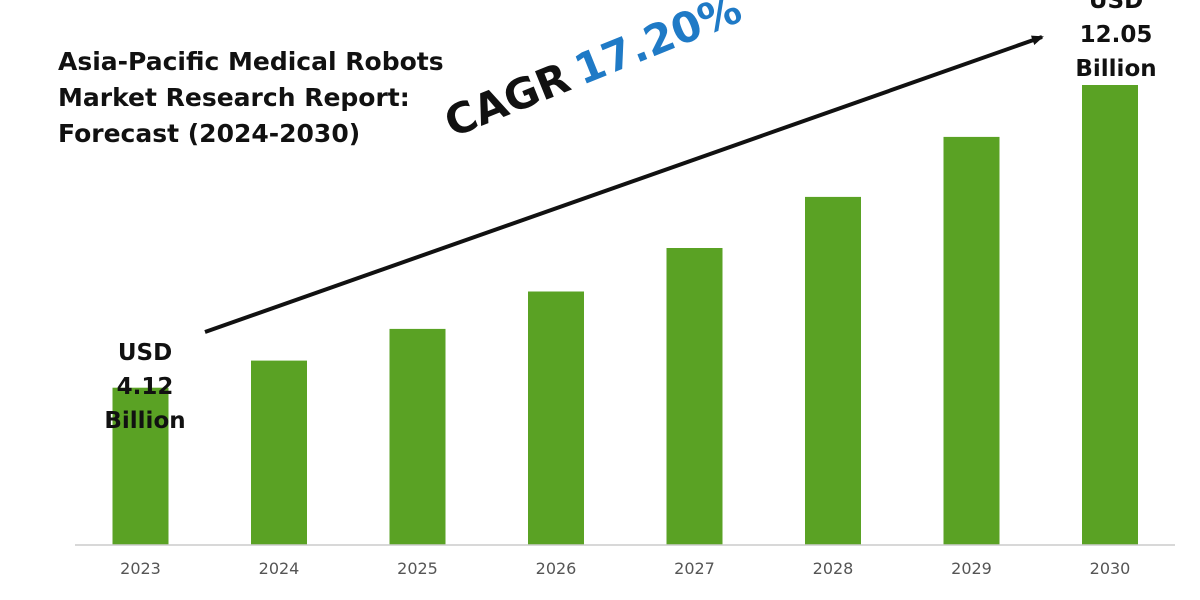  Describe the element at coordinates (694, 396) in the screenshot. I see `bar-2027` at that location.